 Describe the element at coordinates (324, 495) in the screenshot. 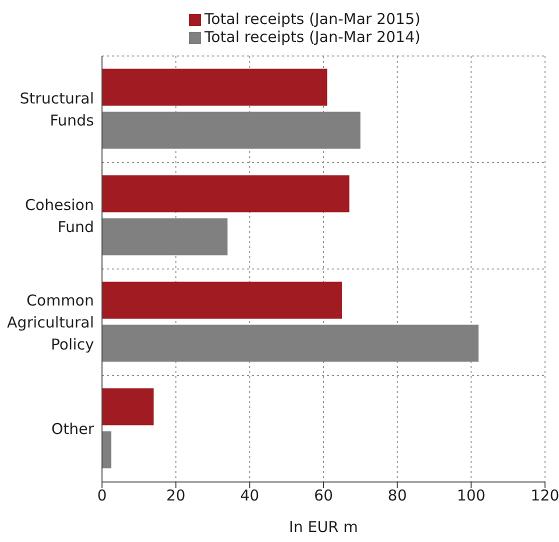

I see `x-tick-label: 60` at that location.